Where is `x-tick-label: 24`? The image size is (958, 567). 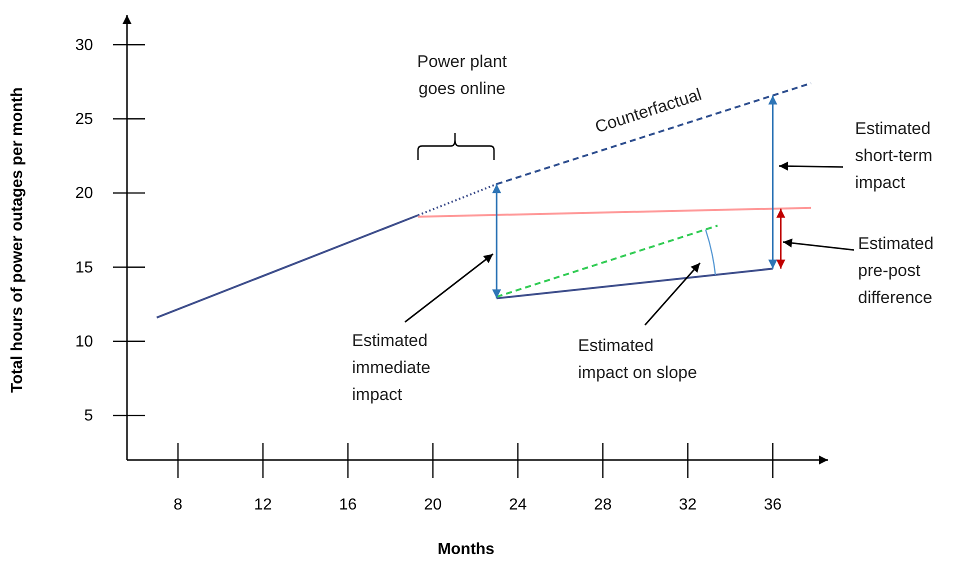 x-tick-label: 24 is located at coordinates (517, 505).